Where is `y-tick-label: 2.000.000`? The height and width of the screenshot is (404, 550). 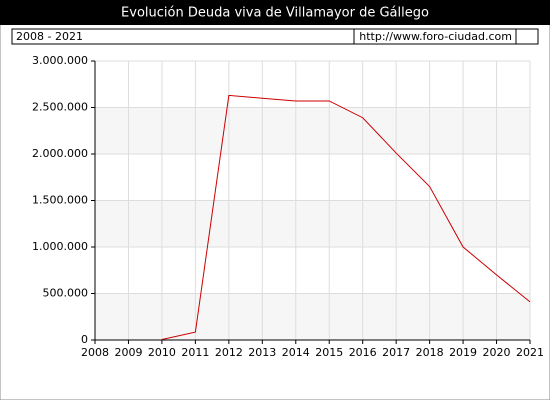
y-tick-label: 2.000.000 is located at coordinates (60, 153).